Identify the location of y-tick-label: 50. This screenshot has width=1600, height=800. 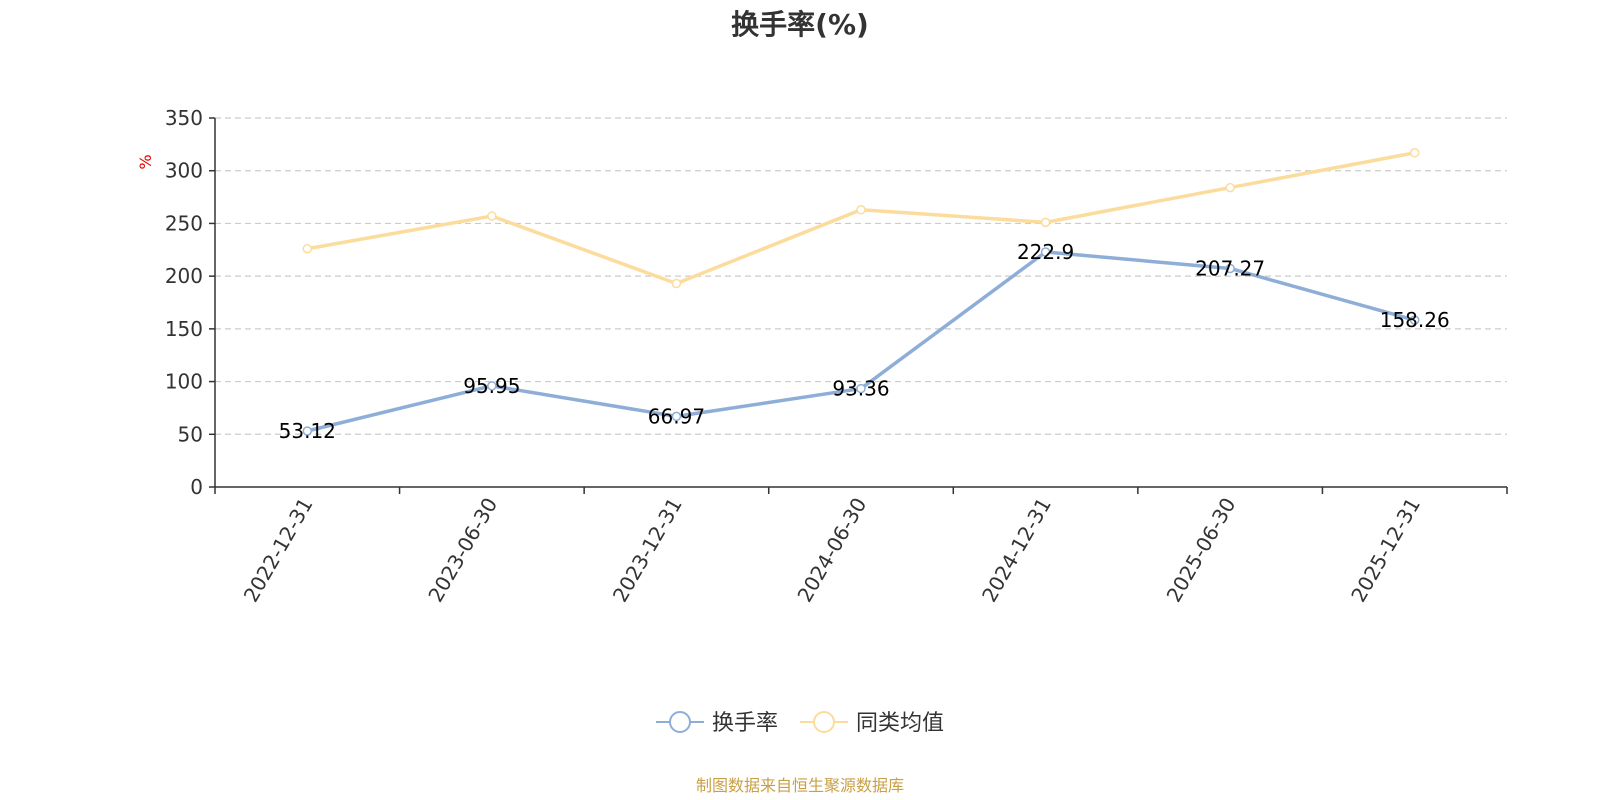
(190, 434).